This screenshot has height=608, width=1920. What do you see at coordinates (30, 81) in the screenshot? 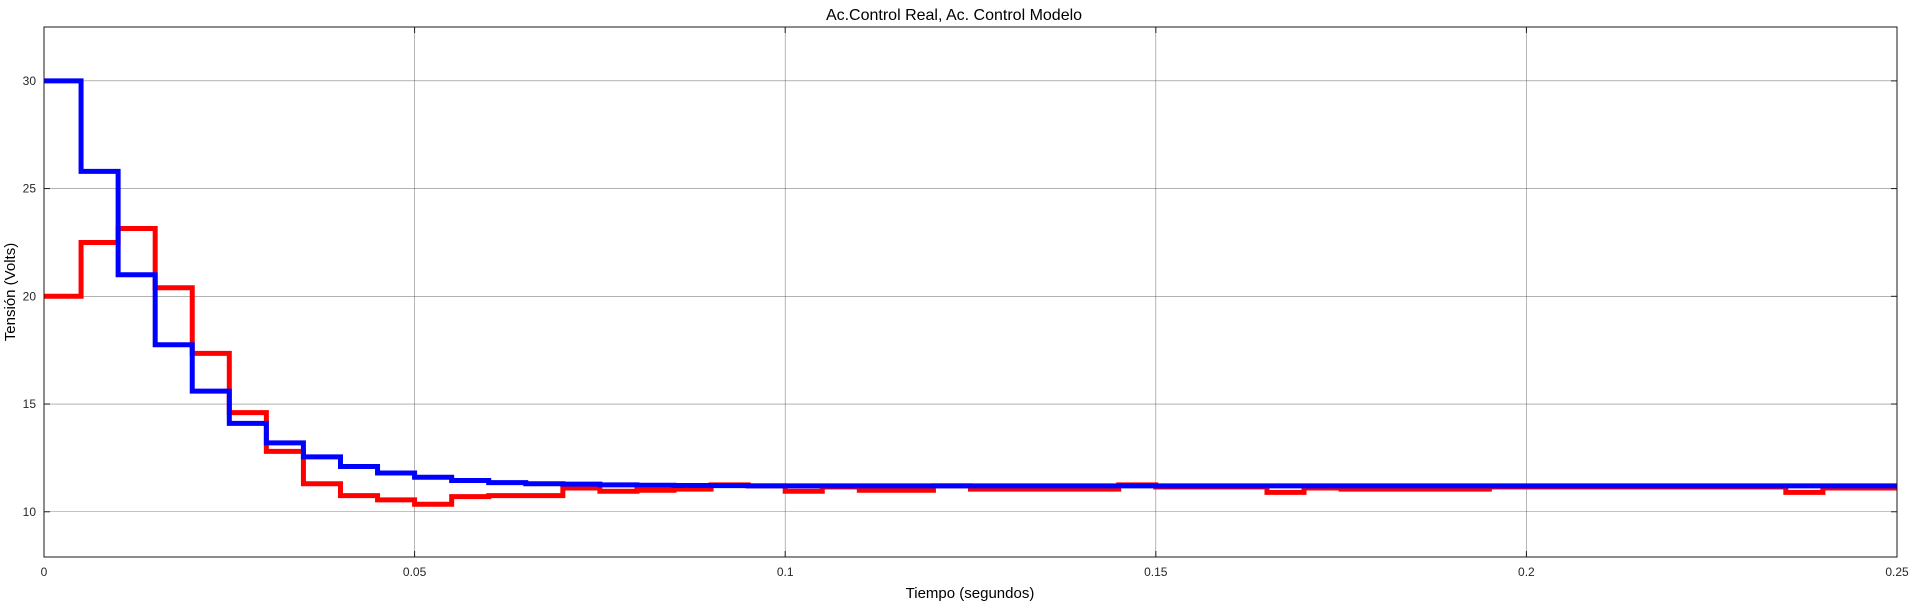
I see `y-tick-label: 30` at bounding box center [30, 81].